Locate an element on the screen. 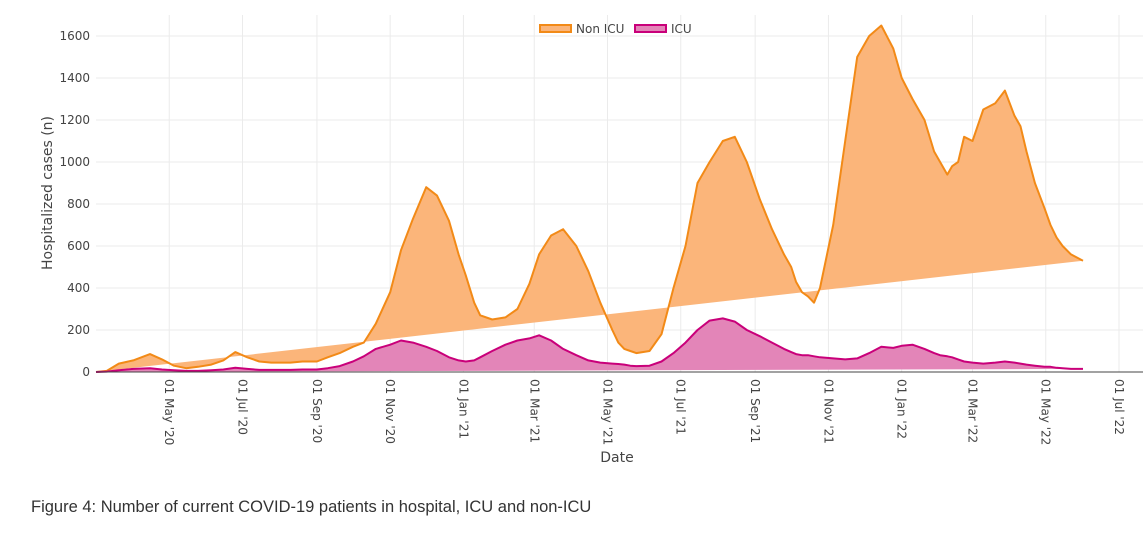  legend-item-icu: ICU is located at coordinates (663, 29).